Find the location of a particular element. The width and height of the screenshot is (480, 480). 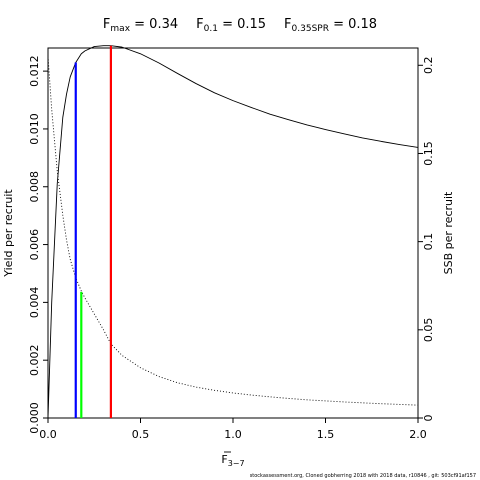

title-value: = 0.18 is located at coordinates (353, 24).